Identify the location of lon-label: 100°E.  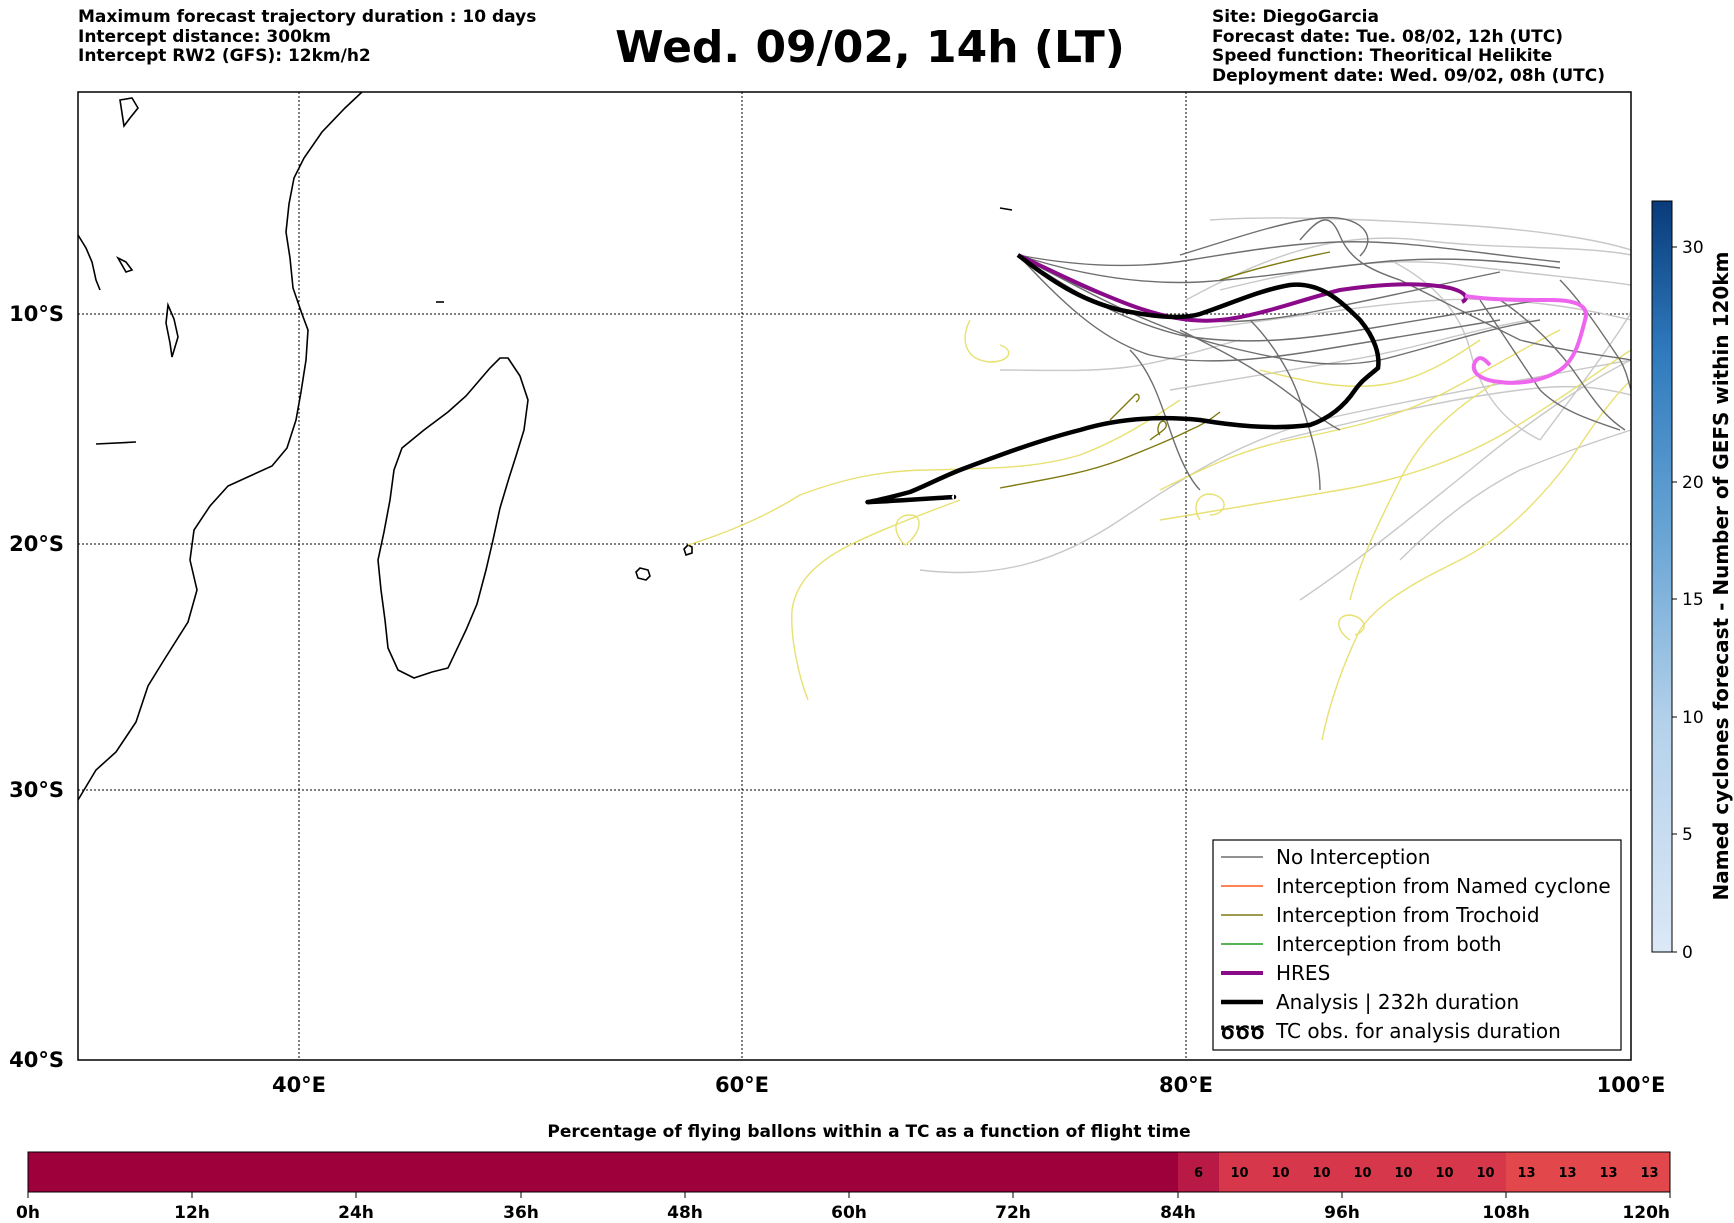
(1631, 1085).